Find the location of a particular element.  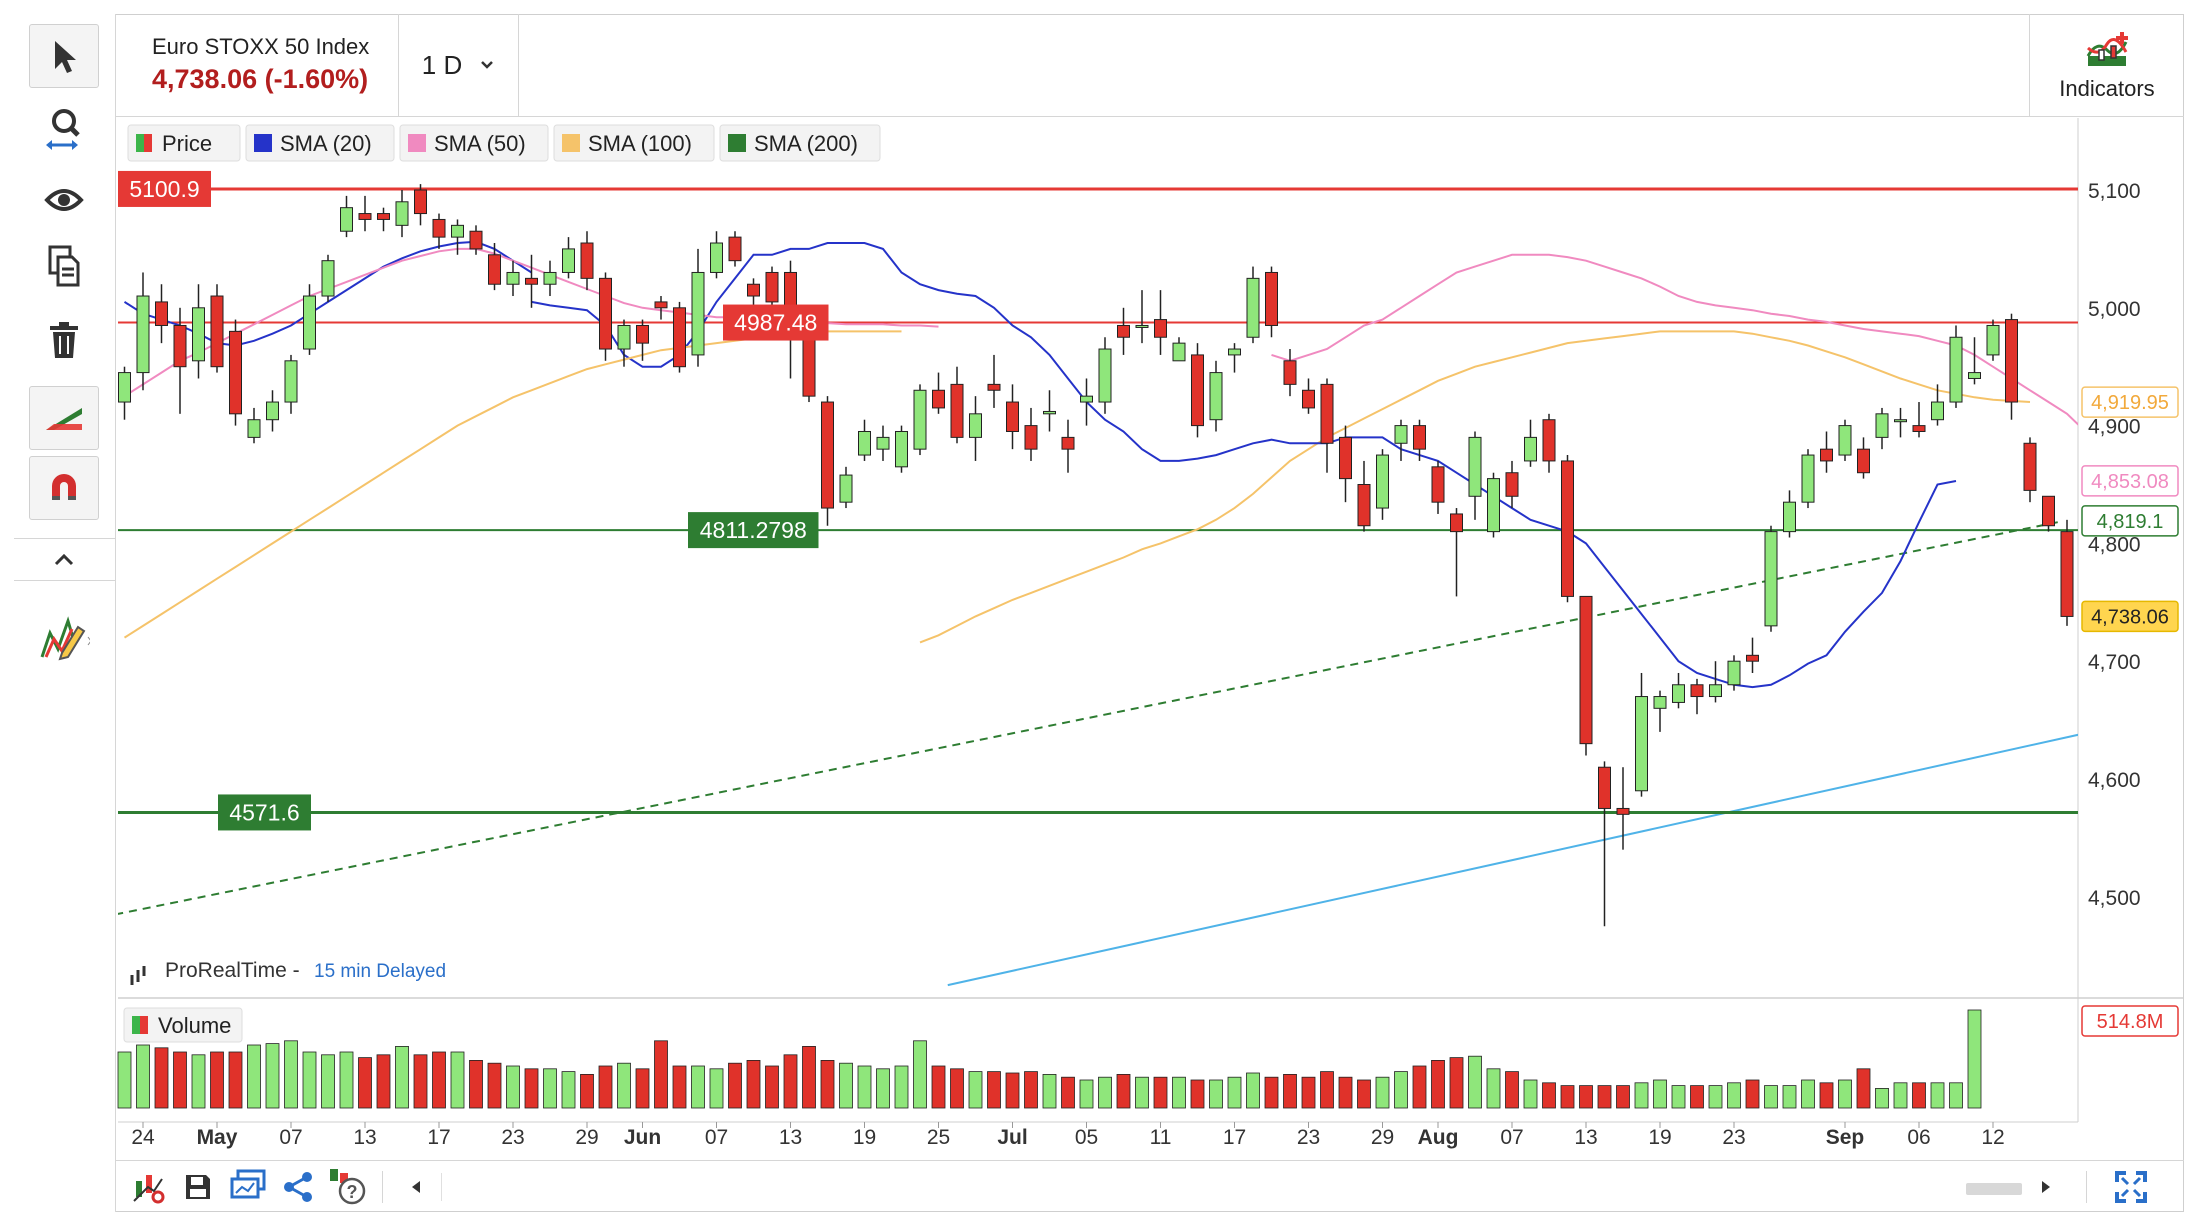

legend-swatch-up is located at coordinates (140, 143).